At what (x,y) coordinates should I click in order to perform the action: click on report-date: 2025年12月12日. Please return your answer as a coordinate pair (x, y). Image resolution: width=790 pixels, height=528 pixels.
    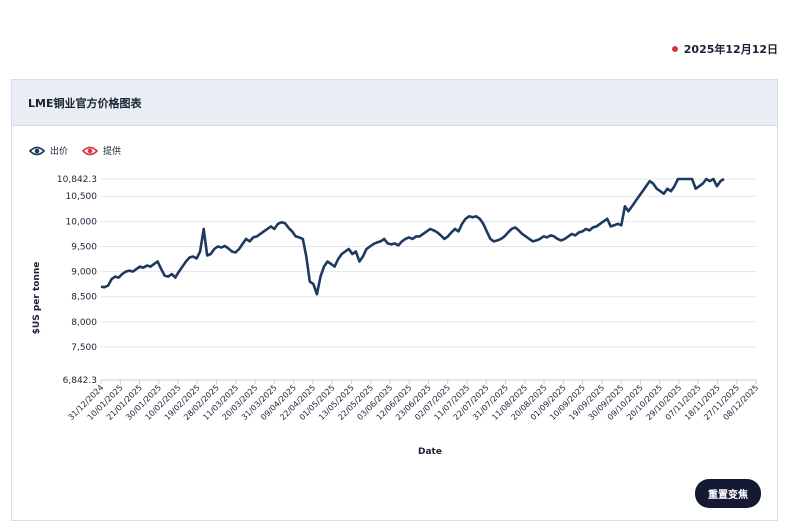
    Looking at the image, I should click on (724, 49).